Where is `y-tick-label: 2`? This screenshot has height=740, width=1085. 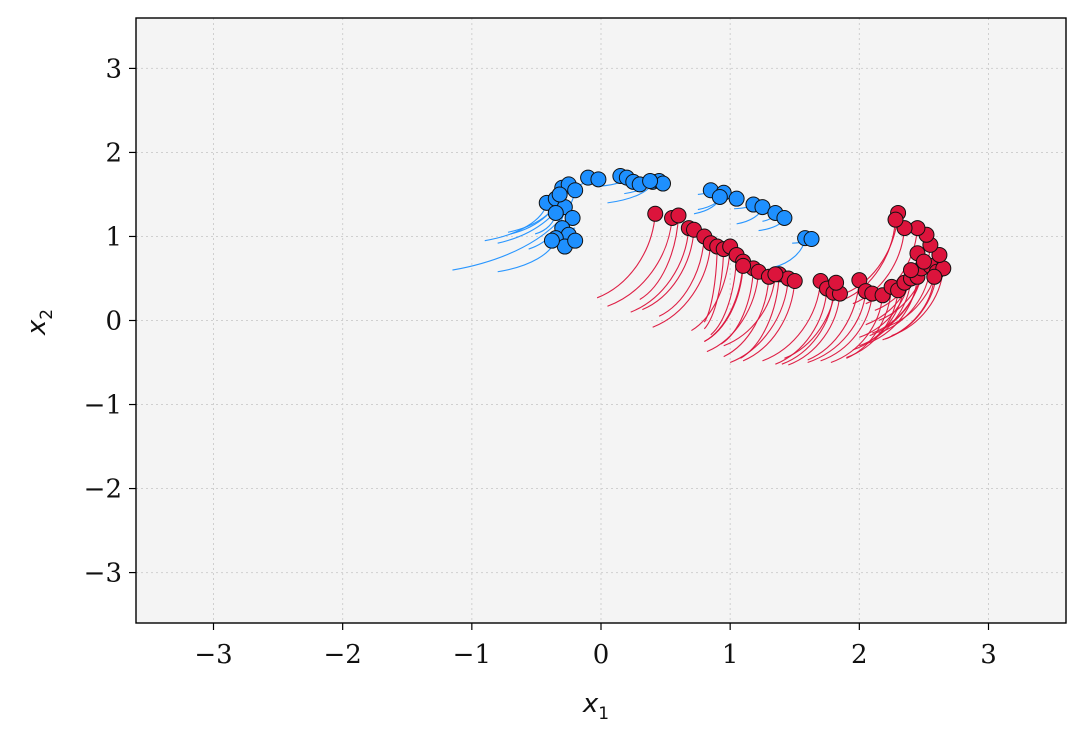
y-tick-label: 2 is located at coordinates (113, 153).